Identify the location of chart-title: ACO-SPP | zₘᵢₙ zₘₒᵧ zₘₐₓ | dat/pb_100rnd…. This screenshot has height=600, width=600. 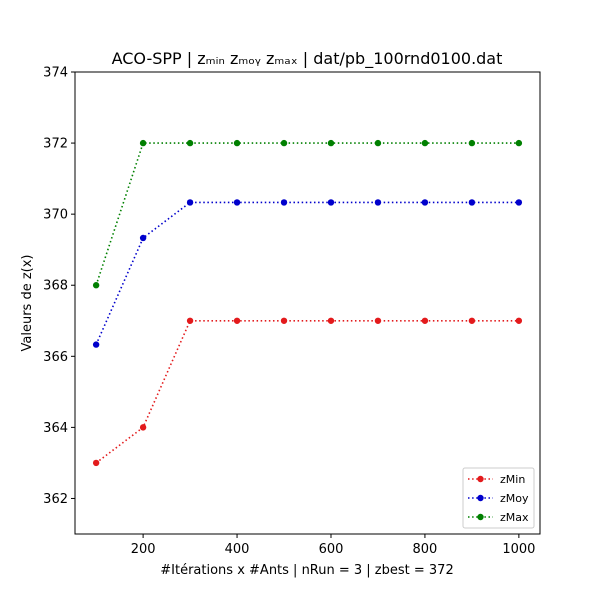
(307, 59).